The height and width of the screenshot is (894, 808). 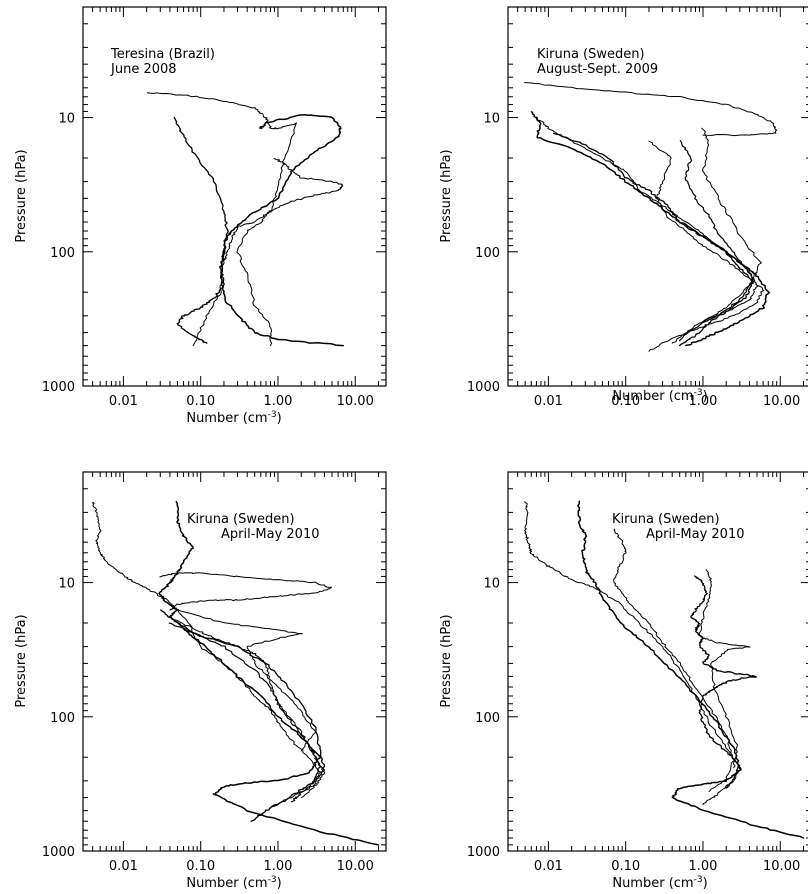 I want to click on panel-annotation-line2: June 2008, so click(x=143, y=69).